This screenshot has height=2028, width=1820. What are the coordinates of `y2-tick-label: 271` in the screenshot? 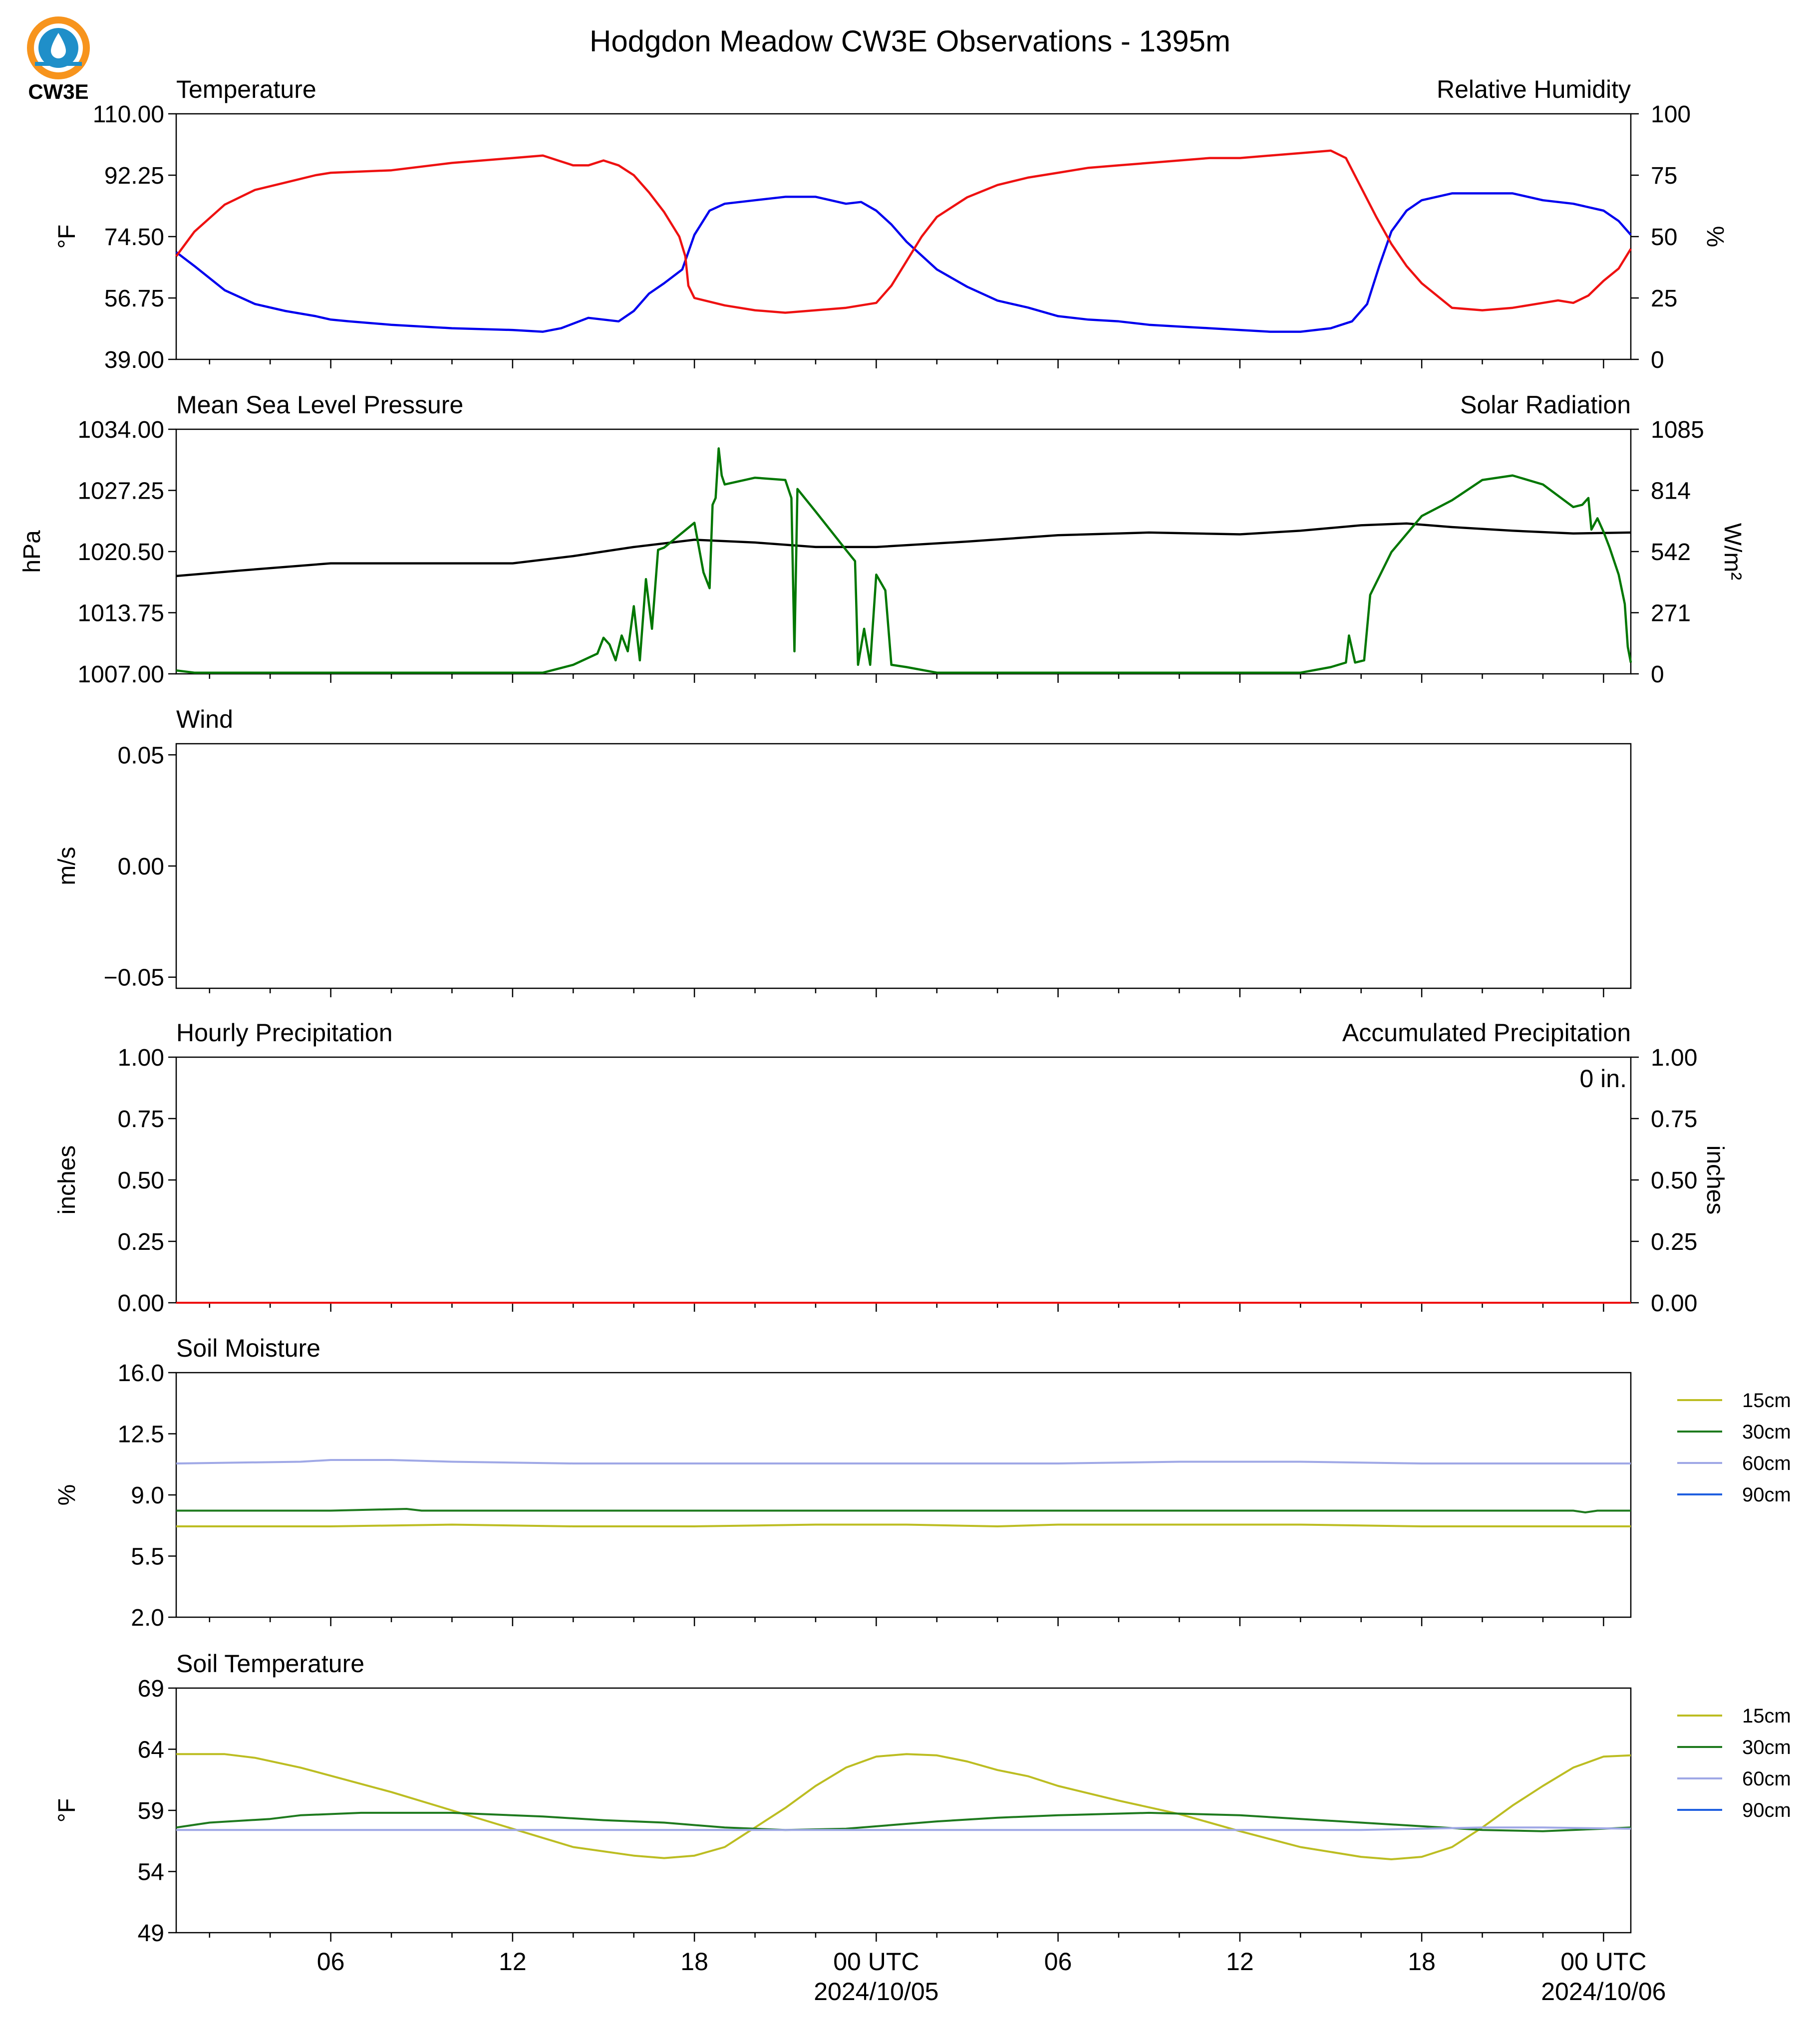 It's located at (1671, 613).